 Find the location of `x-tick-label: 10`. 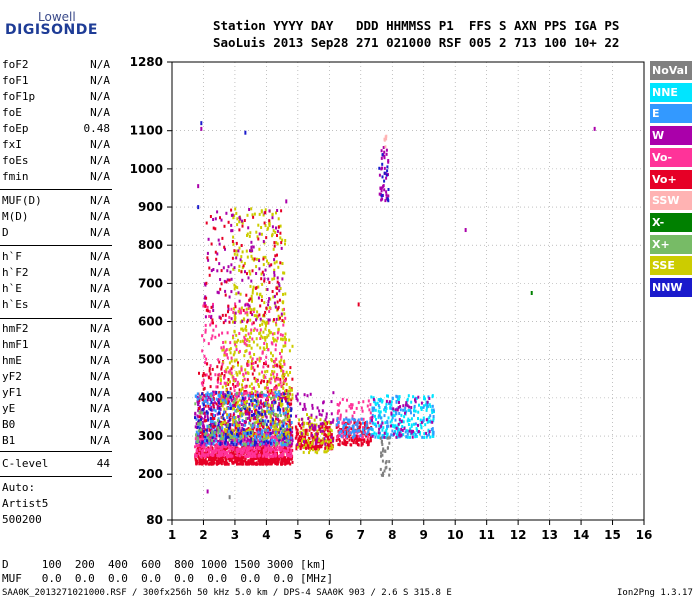

x-tick-label: 10 is located at coordinates (455, 535).